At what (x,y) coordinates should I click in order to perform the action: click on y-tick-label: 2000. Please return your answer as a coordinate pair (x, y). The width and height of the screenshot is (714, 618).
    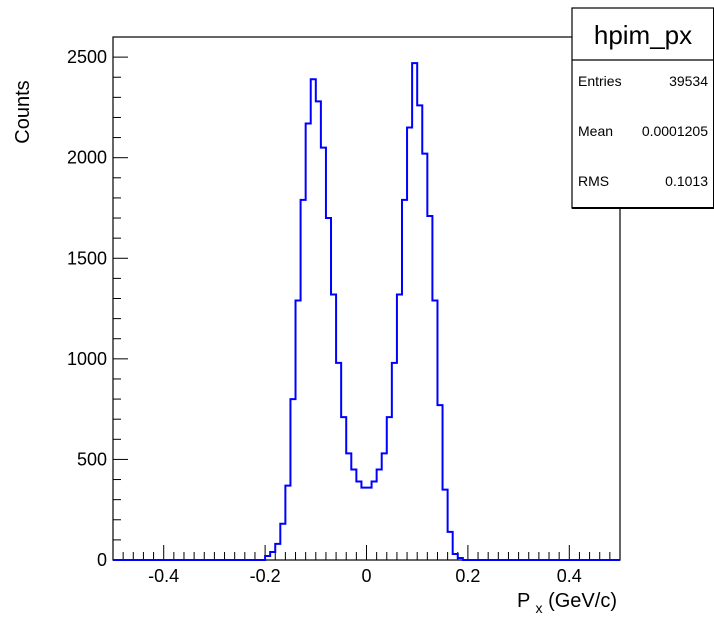
    Looking at the image, I should click on (87, 158).